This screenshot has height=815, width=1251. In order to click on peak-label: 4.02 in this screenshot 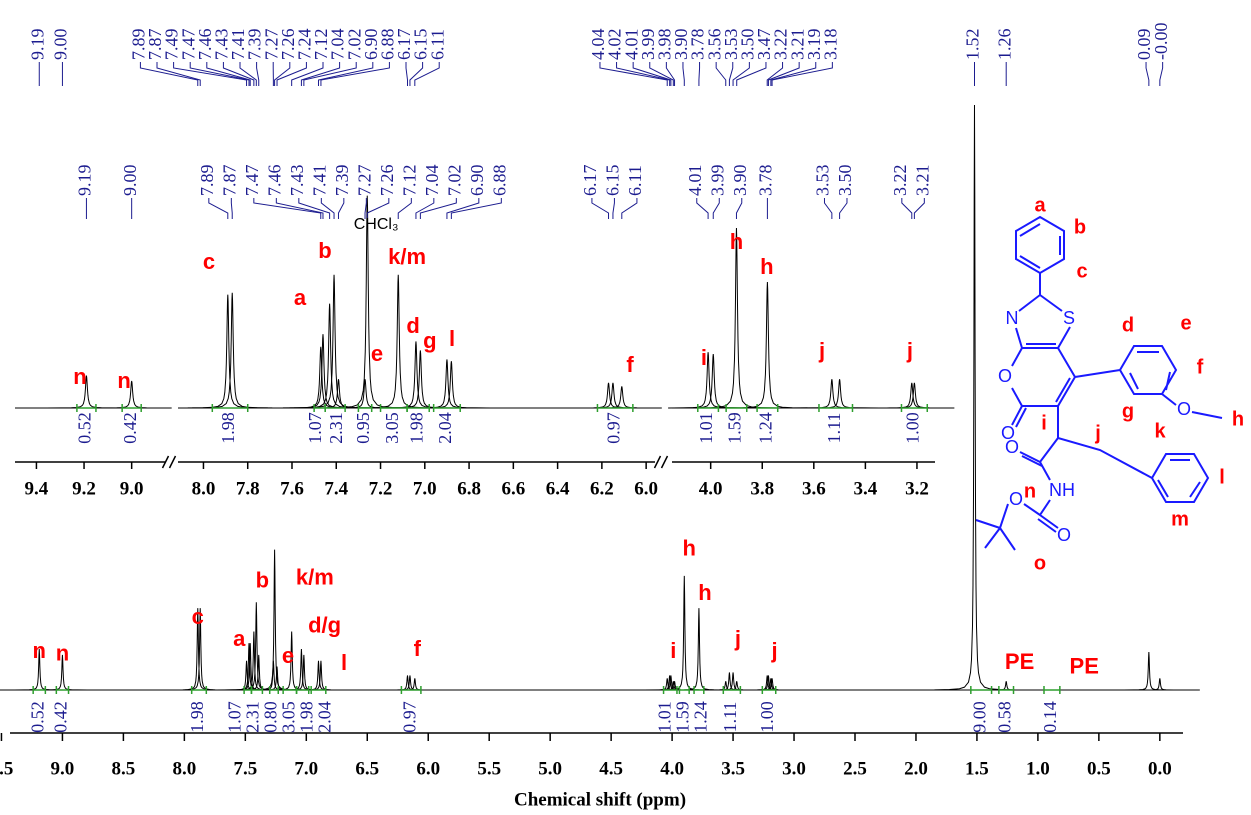, I will do `click(615, 45)`.